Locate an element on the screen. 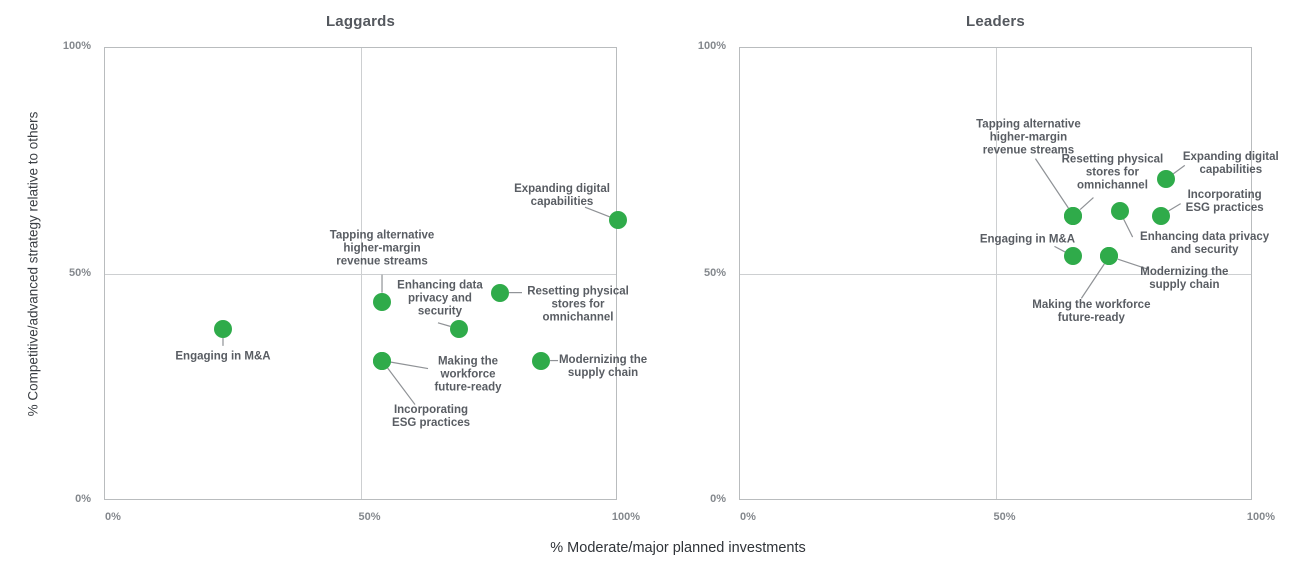 This screenshot has width=1307, height=565. chart-title-laggards: Laggards is located at coordinates (360, 21).